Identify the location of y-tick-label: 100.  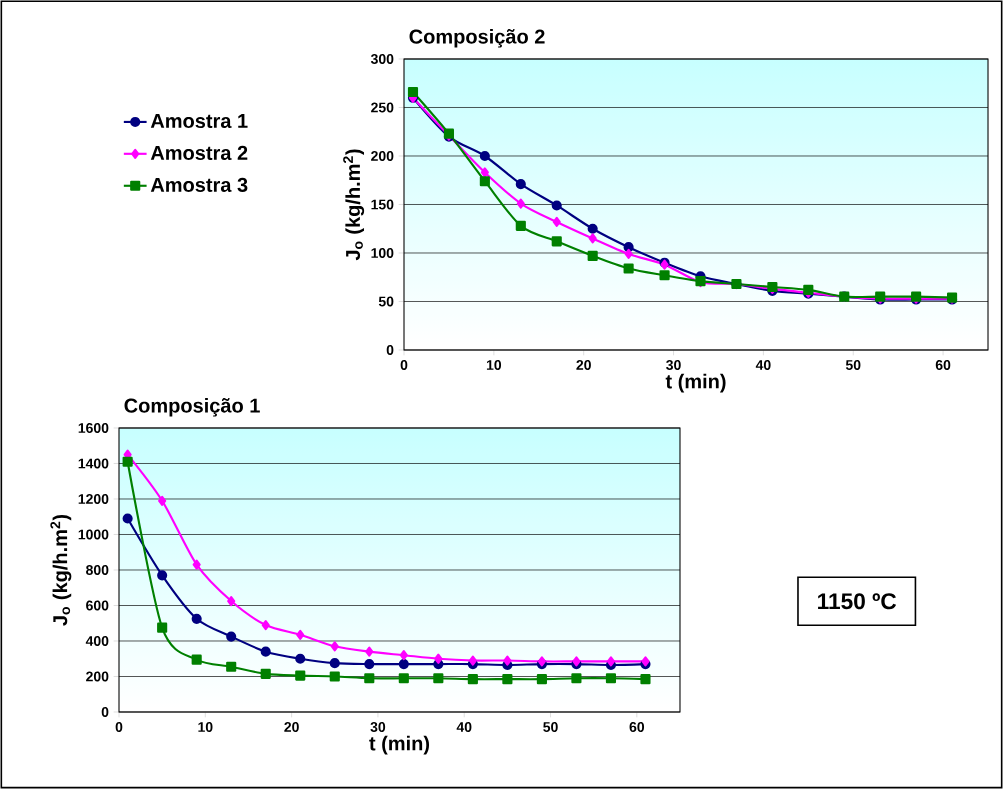
(382, 253).